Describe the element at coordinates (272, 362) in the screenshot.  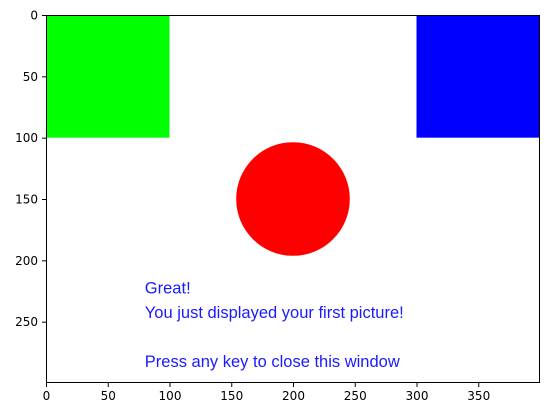
I see `image-text-line-2: Press any key to close this window` at that location.